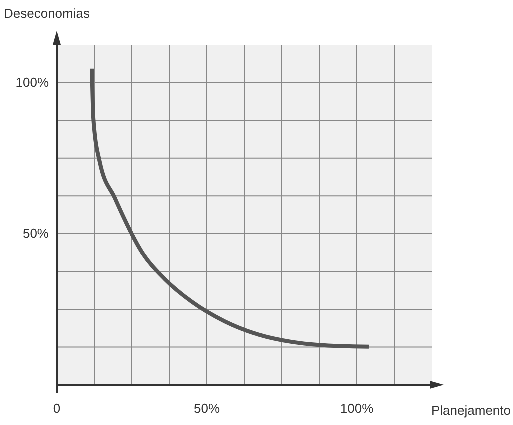 The image size is (513, 425). Describe the element at coordinates (471, 410) in the screenshot. I see `x-axis-title: Planejamento` at that location.